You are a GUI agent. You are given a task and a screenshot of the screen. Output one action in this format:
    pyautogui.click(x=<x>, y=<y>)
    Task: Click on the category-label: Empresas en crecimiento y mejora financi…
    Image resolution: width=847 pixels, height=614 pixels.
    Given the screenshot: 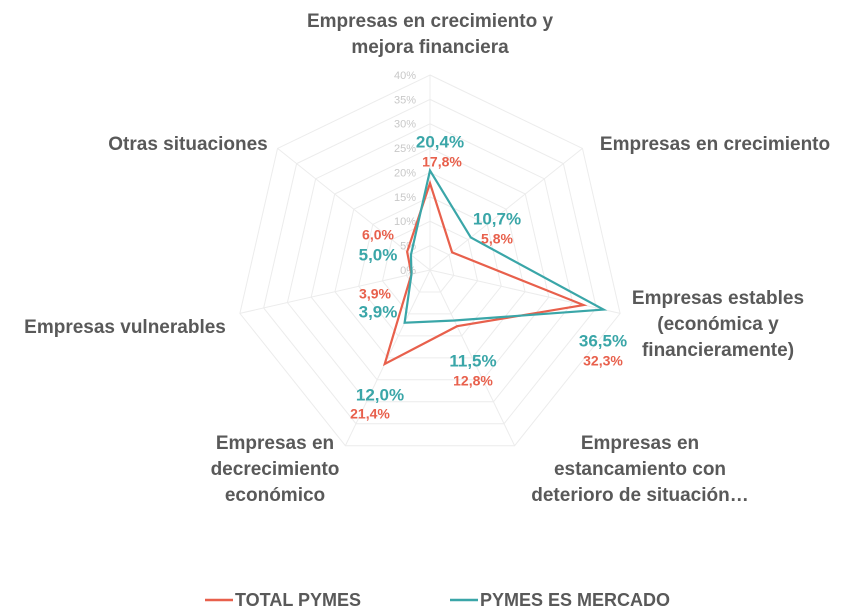 What is the action you would take?
    pyautogui.click(x=430, y=34)
    